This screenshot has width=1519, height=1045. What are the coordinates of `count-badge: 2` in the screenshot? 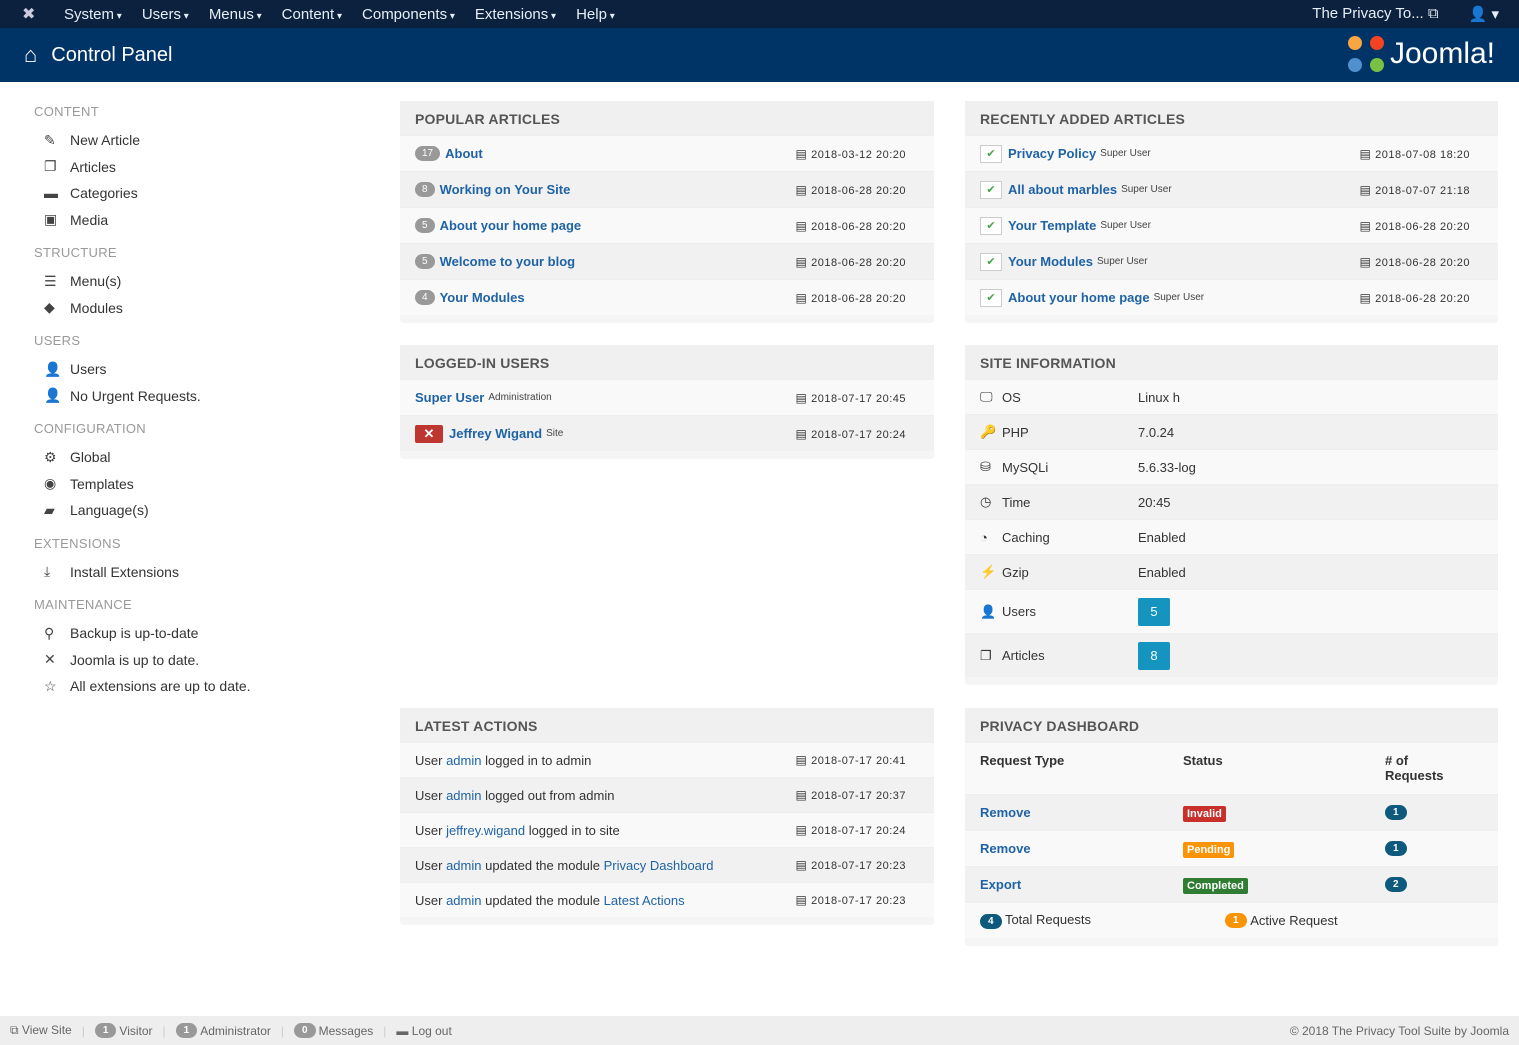 It's located at (1396, 884).